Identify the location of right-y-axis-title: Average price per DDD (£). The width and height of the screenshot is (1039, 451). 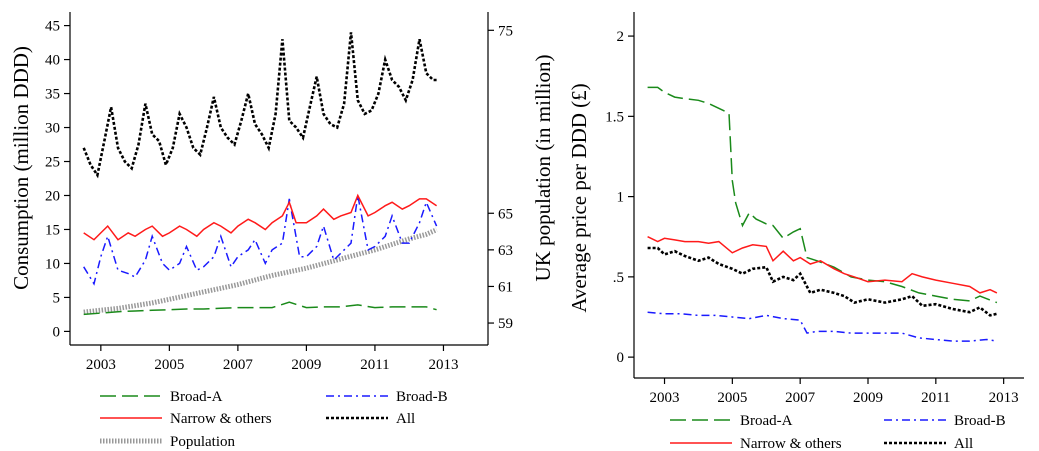
(579, 197).